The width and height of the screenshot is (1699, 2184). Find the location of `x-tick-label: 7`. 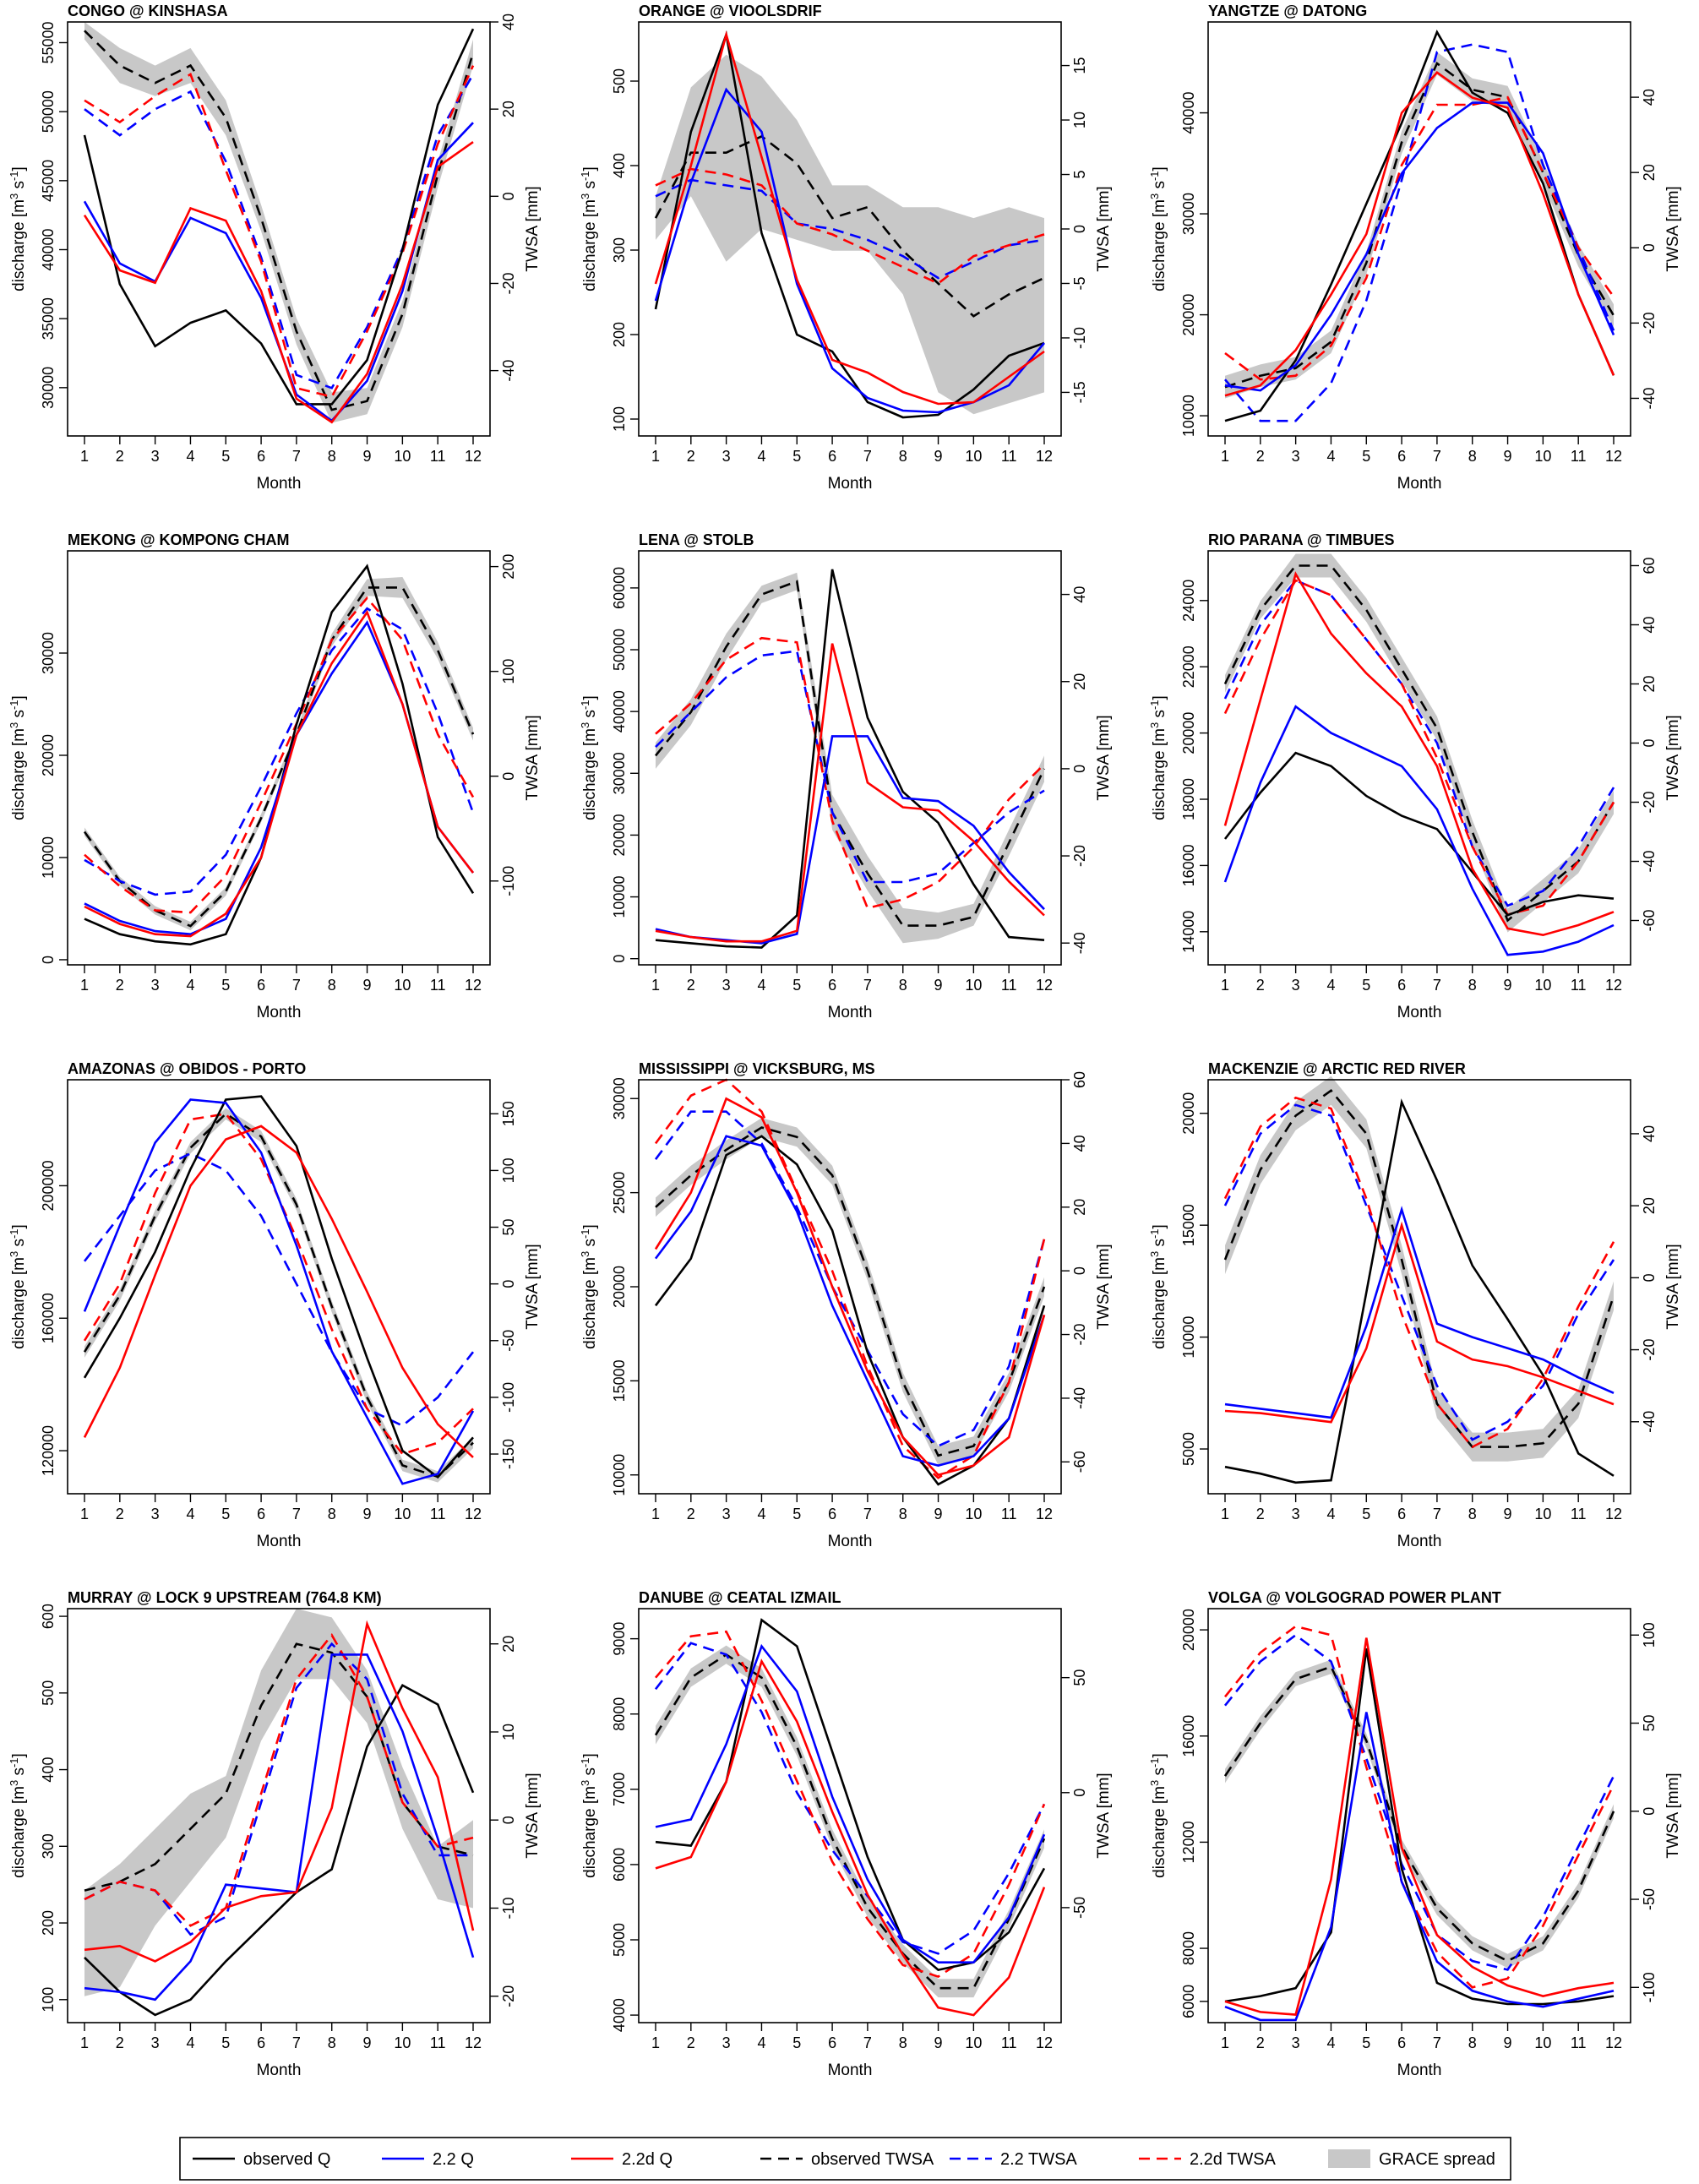

x-tick-label: 7 is located at coordinates (1437, 2042).